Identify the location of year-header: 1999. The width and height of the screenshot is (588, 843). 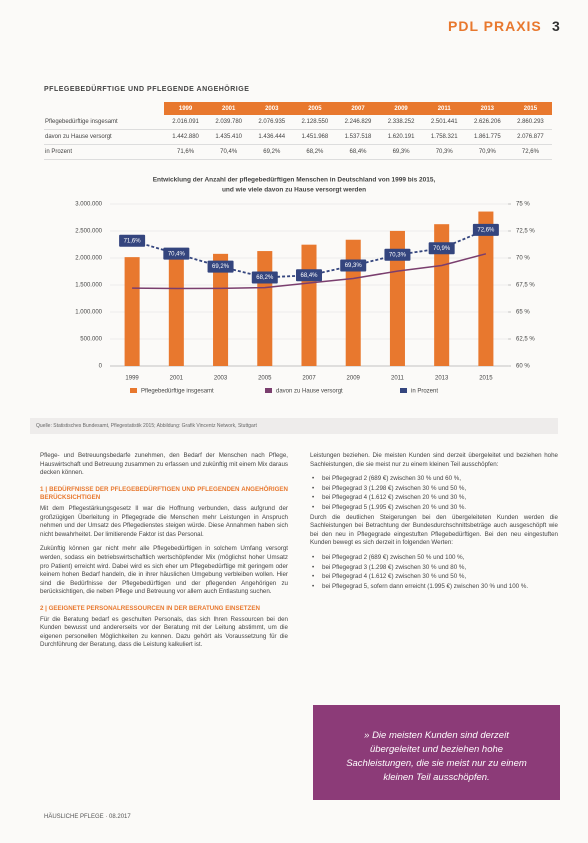
(186, 108).